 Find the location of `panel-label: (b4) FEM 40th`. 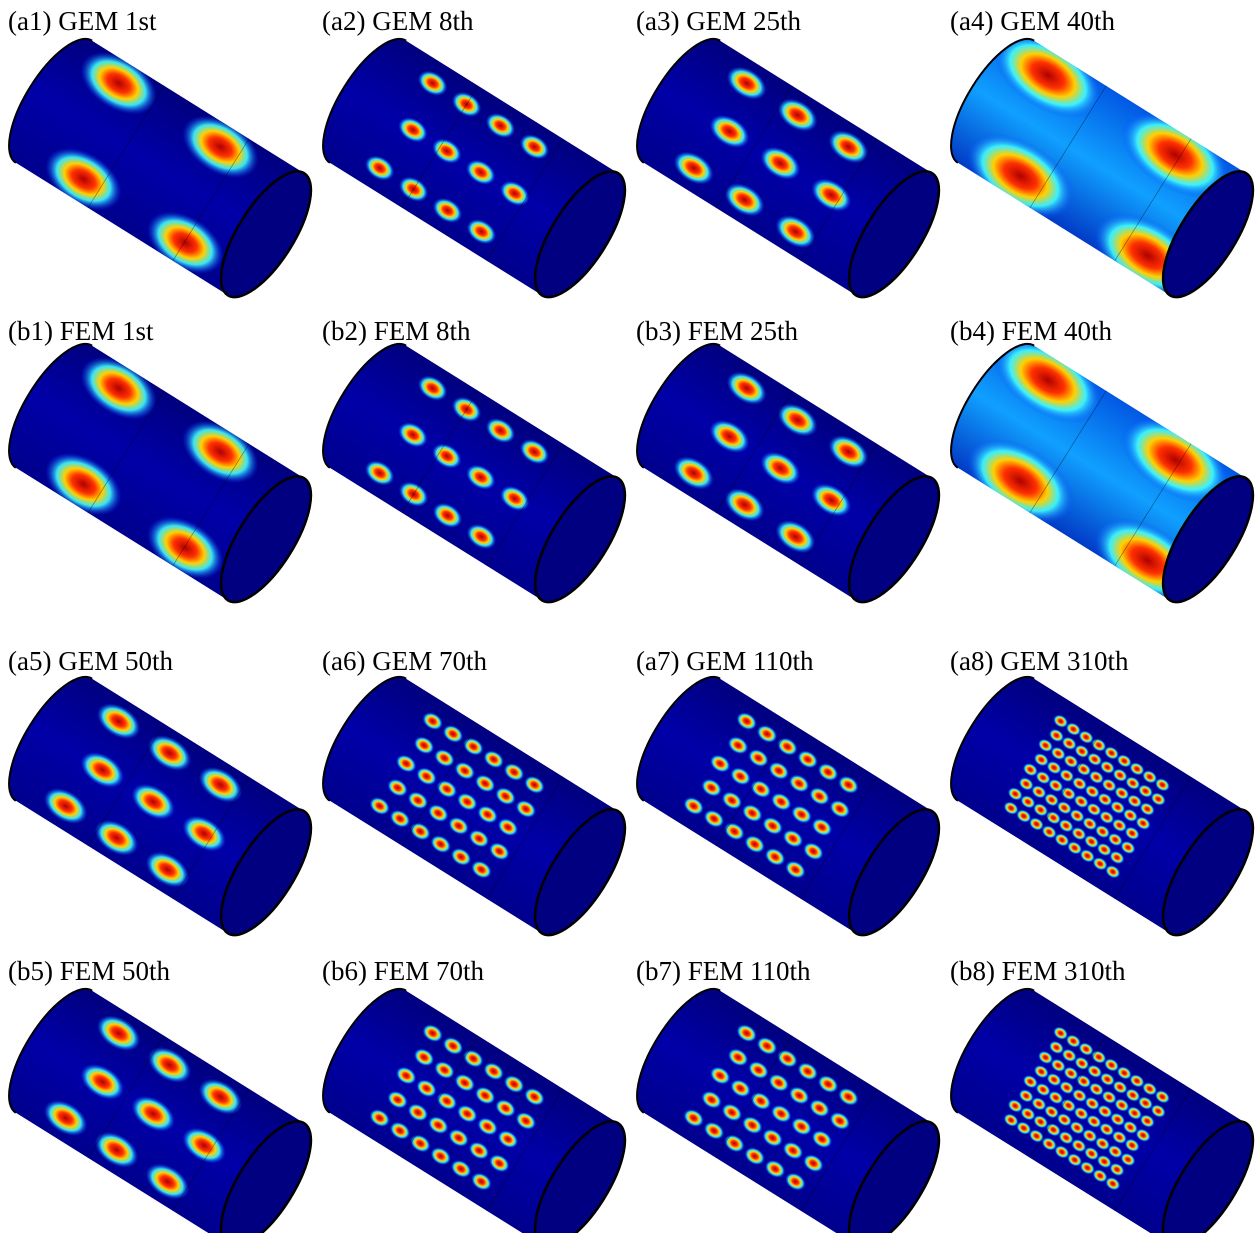

panel-label: (b4) FEM 40th is located at coordinates (1031, 331).